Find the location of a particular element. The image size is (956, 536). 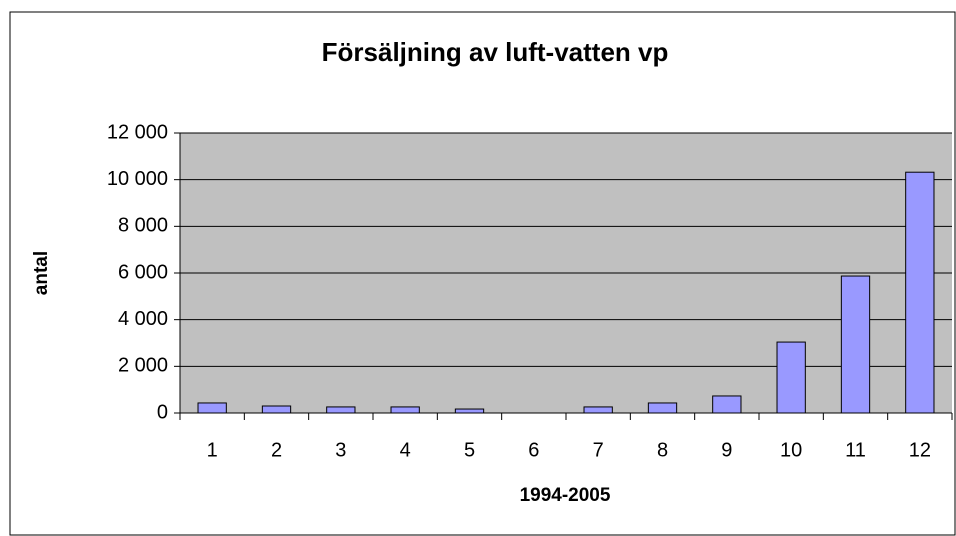

y-tick-label: 6 000 is located at coordinates (143, 272).